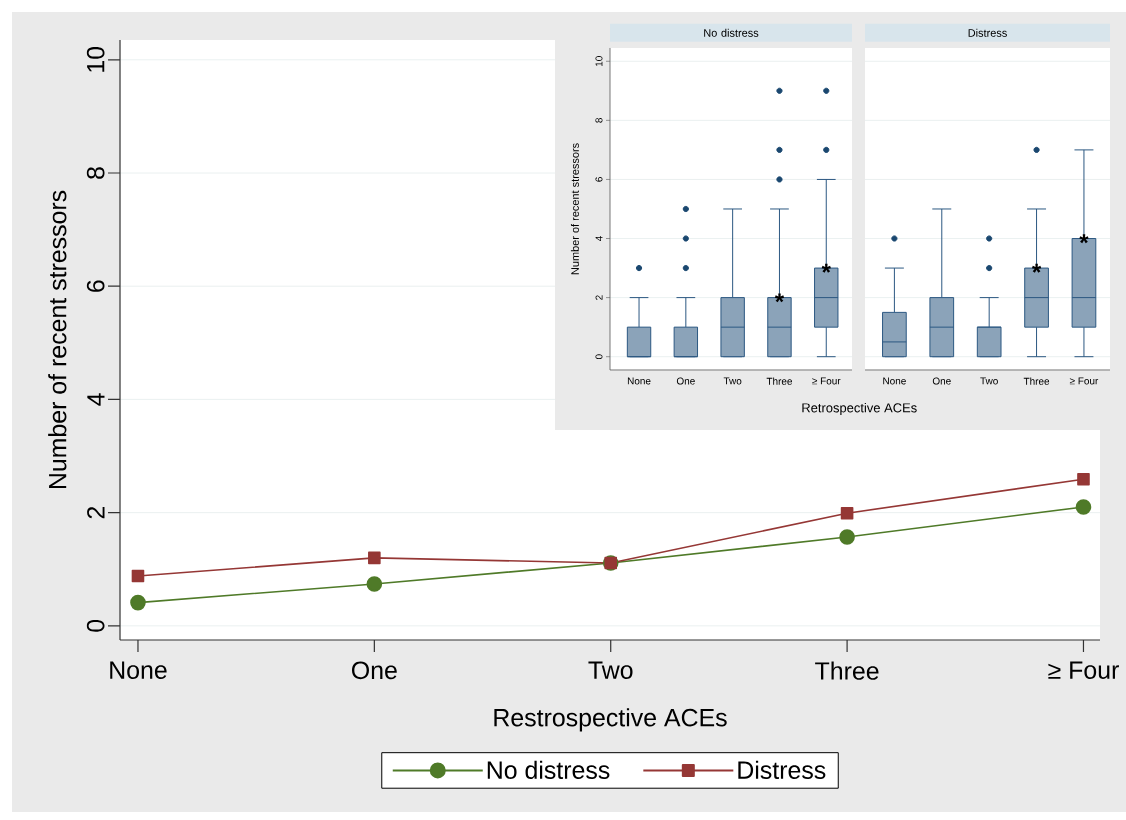 Image resolution: width=1126 pixels, height=820 pixels. I want to click on x-axis-title: Restrospective ACEs, so click(610, 720).